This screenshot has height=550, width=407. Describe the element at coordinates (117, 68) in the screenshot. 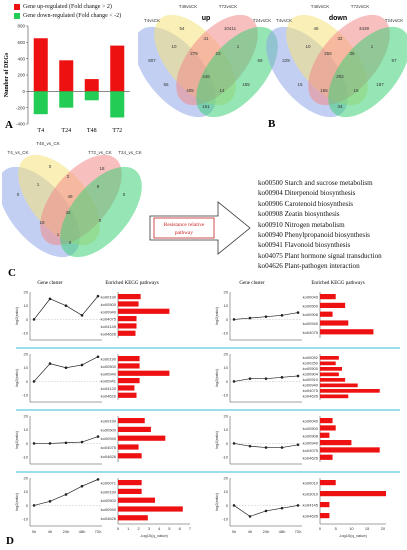

I see `bar-up-T72` at that location.